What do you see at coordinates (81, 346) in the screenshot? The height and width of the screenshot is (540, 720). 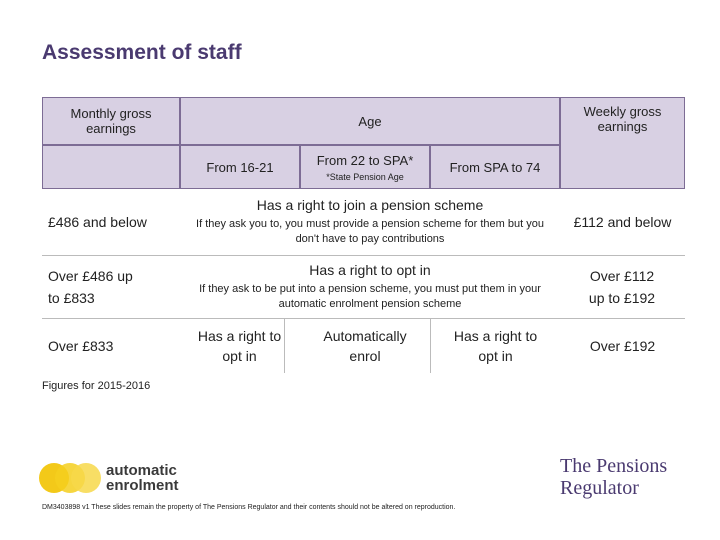 I see `monthly-cell: Over £833` at bounding box center [81, 346].